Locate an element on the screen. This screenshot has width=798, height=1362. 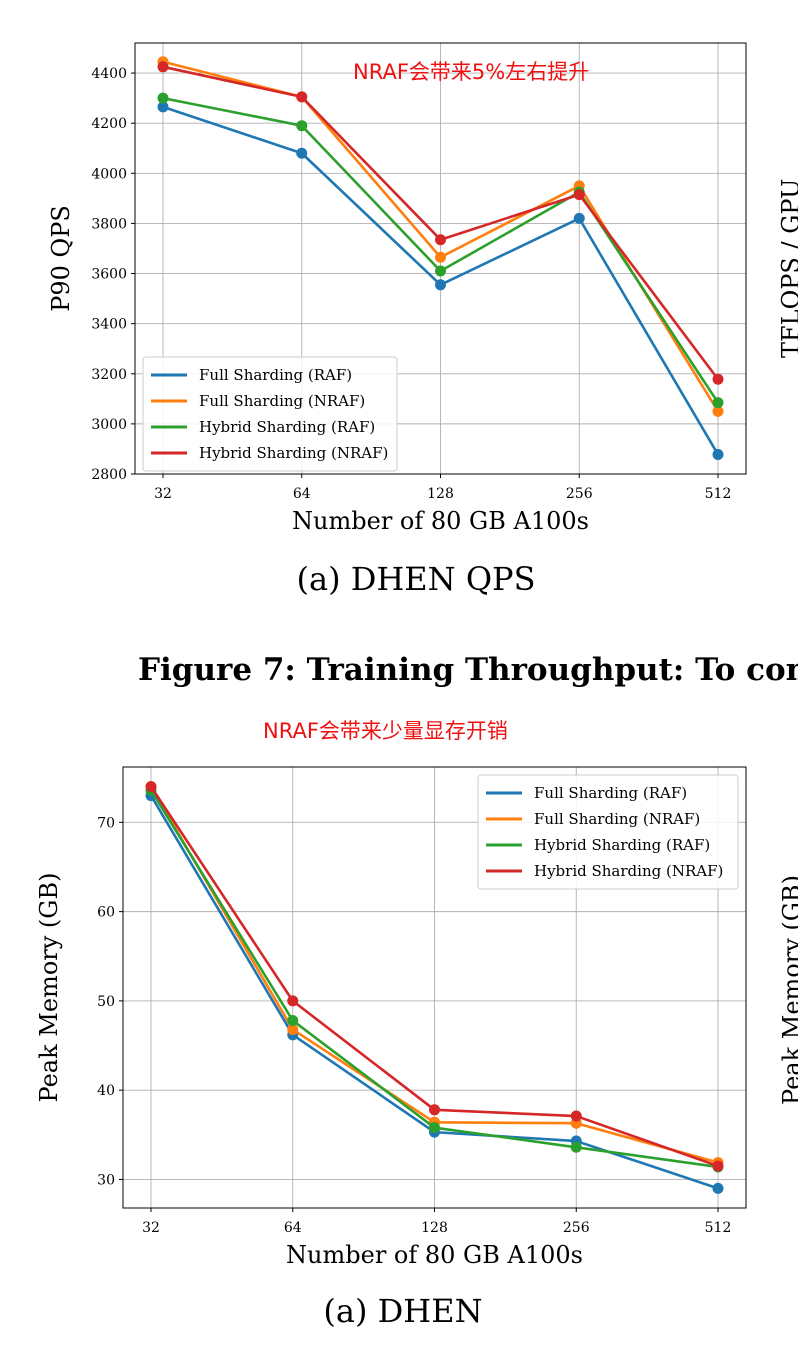
y-tick-label: 2800 is located at coordinates (109, 475).